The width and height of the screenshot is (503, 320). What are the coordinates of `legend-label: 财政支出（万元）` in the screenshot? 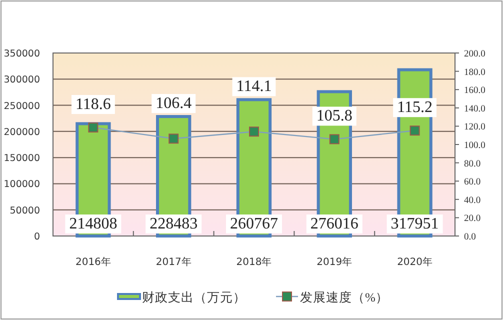 It's located at (194, 297).